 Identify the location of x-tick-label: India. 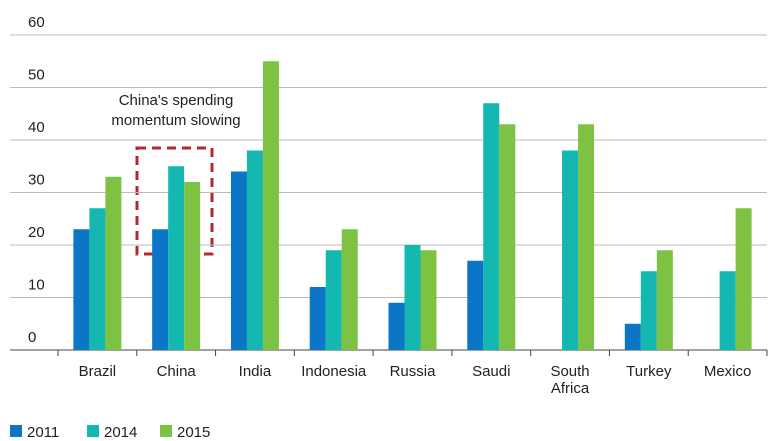
(255, 371).